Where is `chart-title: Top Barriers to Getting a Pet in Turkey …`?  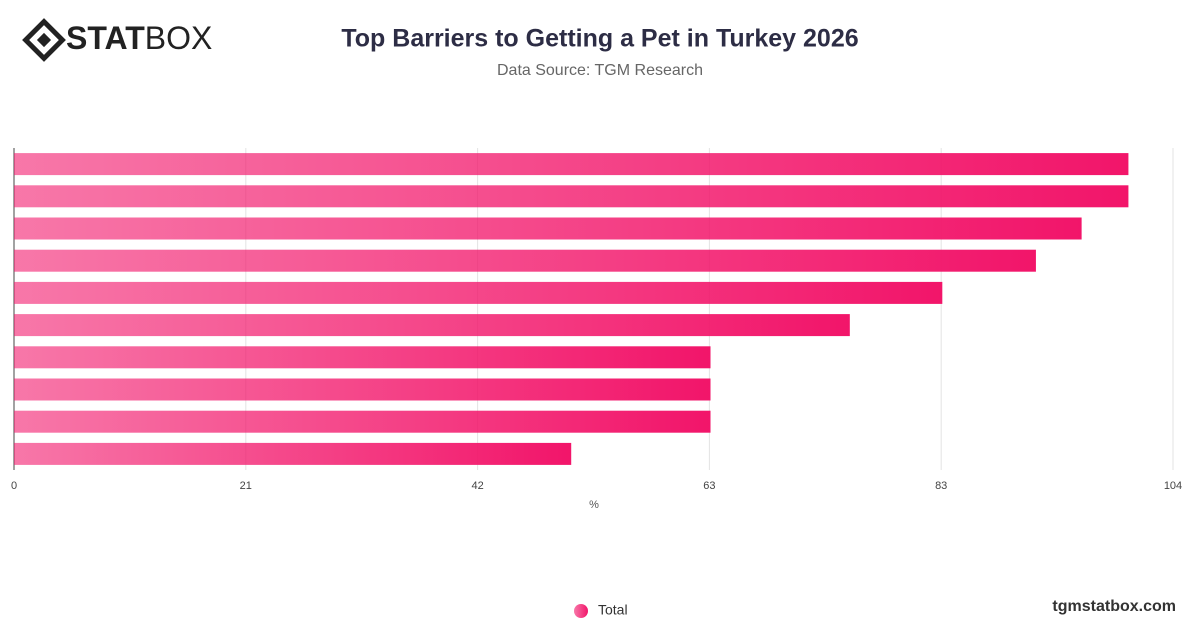
chart-title: Top Barriers to Getting a Pet in Turkey … is located at coordinates (599, 39).